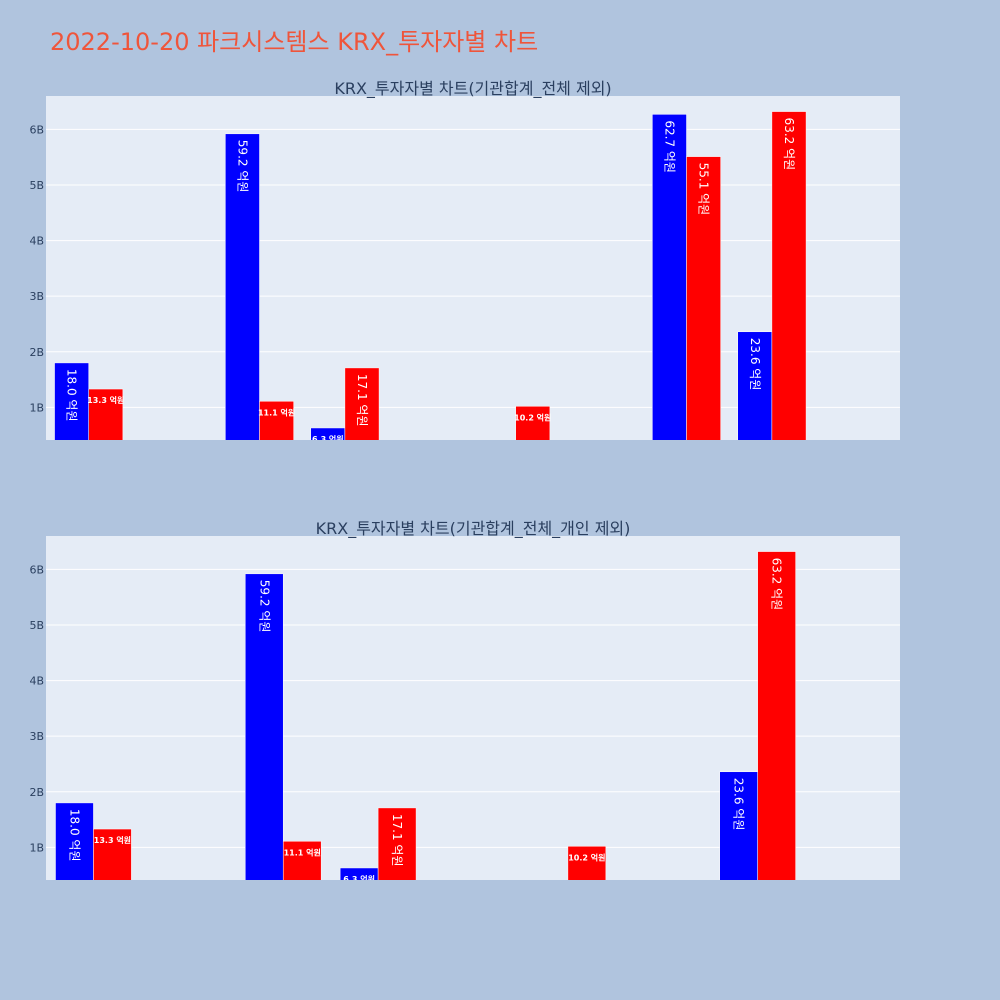 This screenshot has height=1000, width=1000. Describe the element at coordinates (669, 146) in the screenshot. I see `data-label: 62.7 억원` at that location.